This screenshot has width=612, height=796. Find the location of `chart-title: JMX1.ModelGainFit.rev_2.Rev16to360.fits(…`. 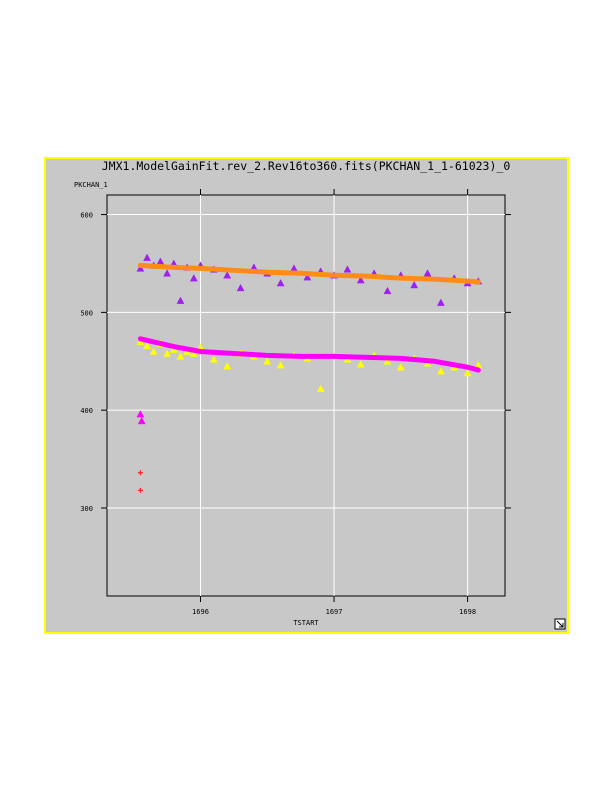

chart-title: JMX1.ModelGainFit.rev_2.Rev16to360.fits(… is located at coordinates (306, 166).